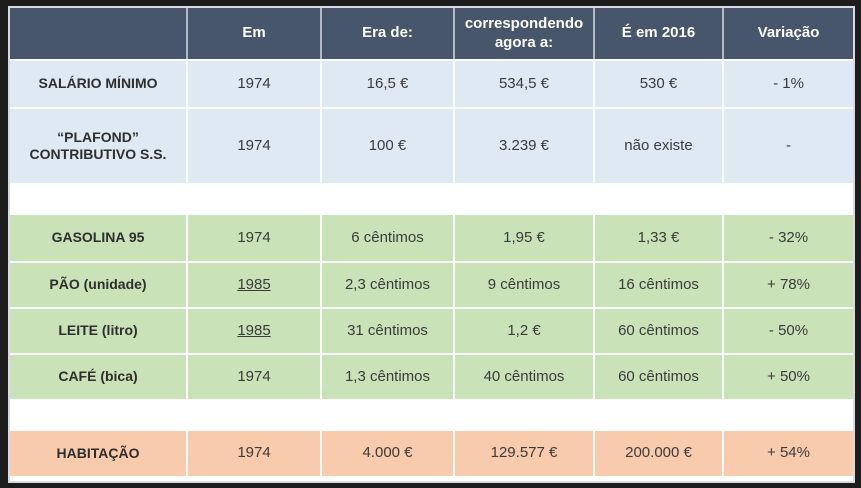  What do you see at coordinates (523, 84) in the screenshot?
I see `cell-agora: 534,5 €` at bounding box center [523, 84].